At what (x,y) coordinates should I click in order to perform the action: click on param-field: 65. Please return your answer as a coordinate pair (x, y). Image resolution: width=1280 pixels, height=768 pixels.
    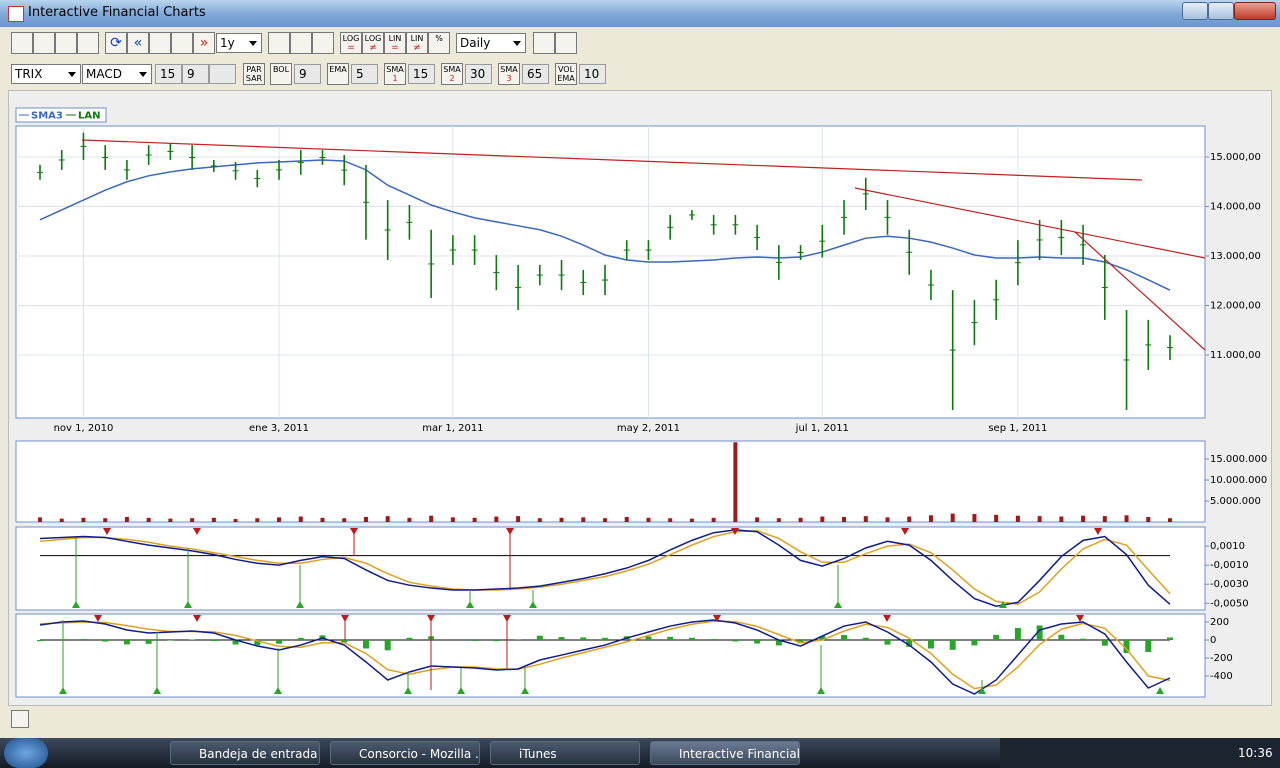
    Looking at the image, I should click on (535, 74).